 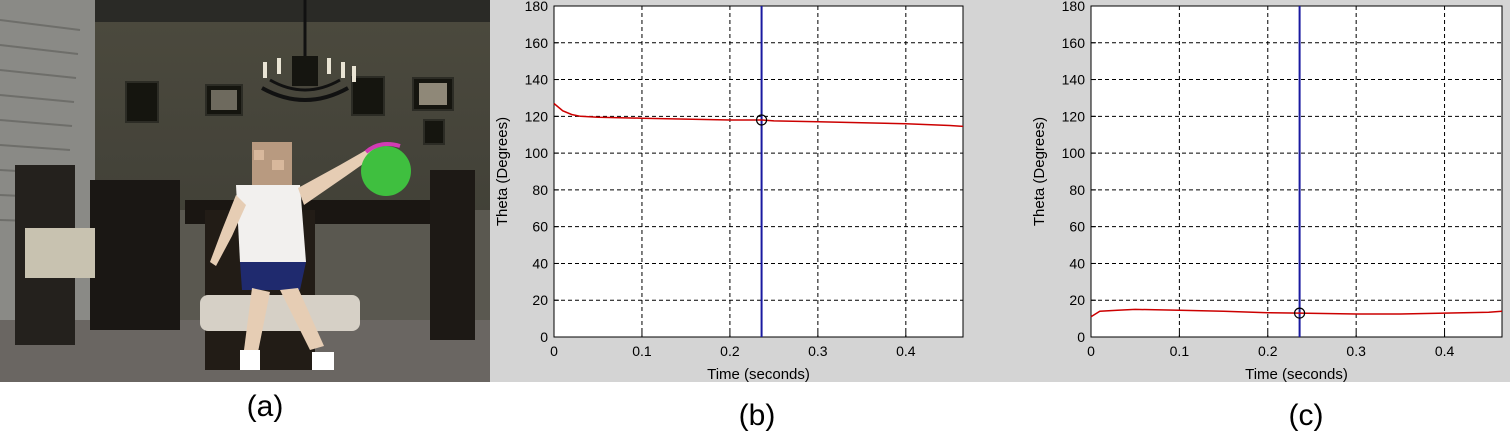 I want to click on caption-a: (a), so click(x=265, y=406).